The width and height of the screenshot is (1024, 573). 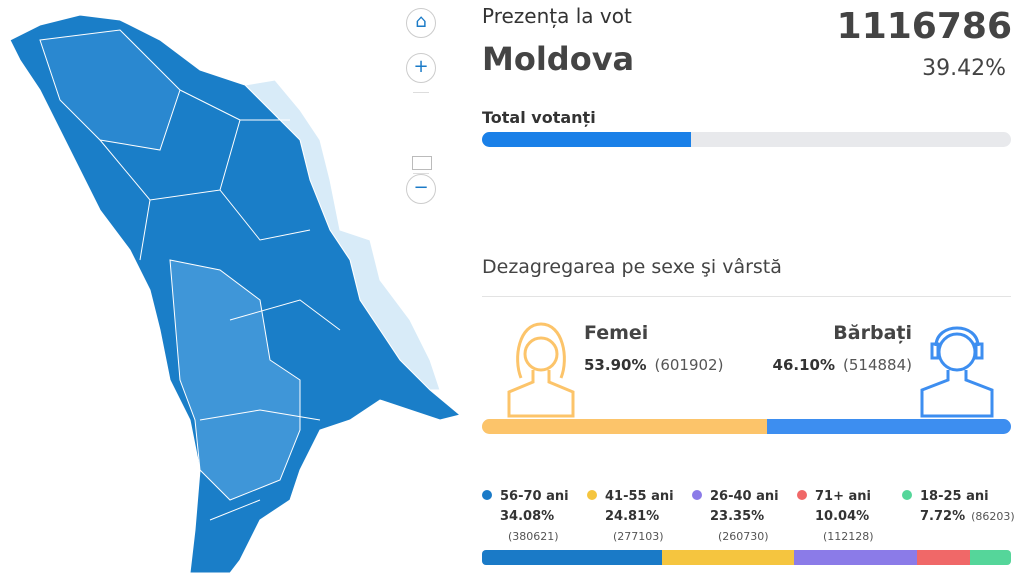 I want to click on gender-count: (514884), so click(x=877, y=365).